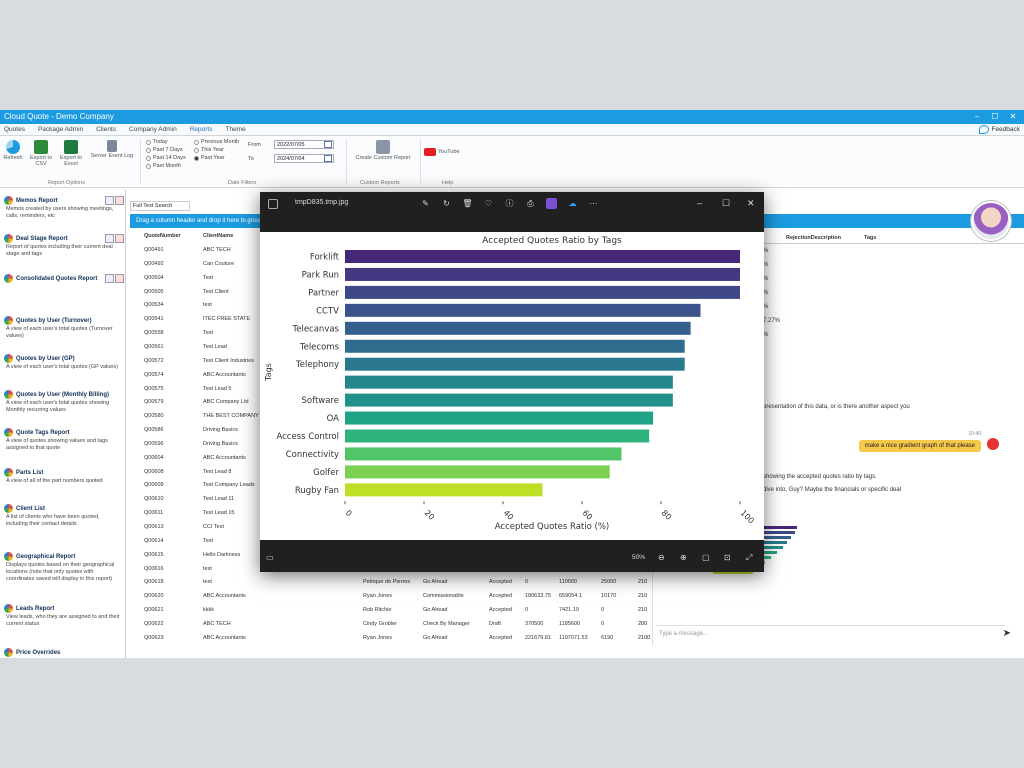 Image resolution: width=1024 pixels, height=768 pixels. Describe the element at coordinates (216, 142) in the screenshot. I see `period-previous-month-radio: Previous Month` at that location.